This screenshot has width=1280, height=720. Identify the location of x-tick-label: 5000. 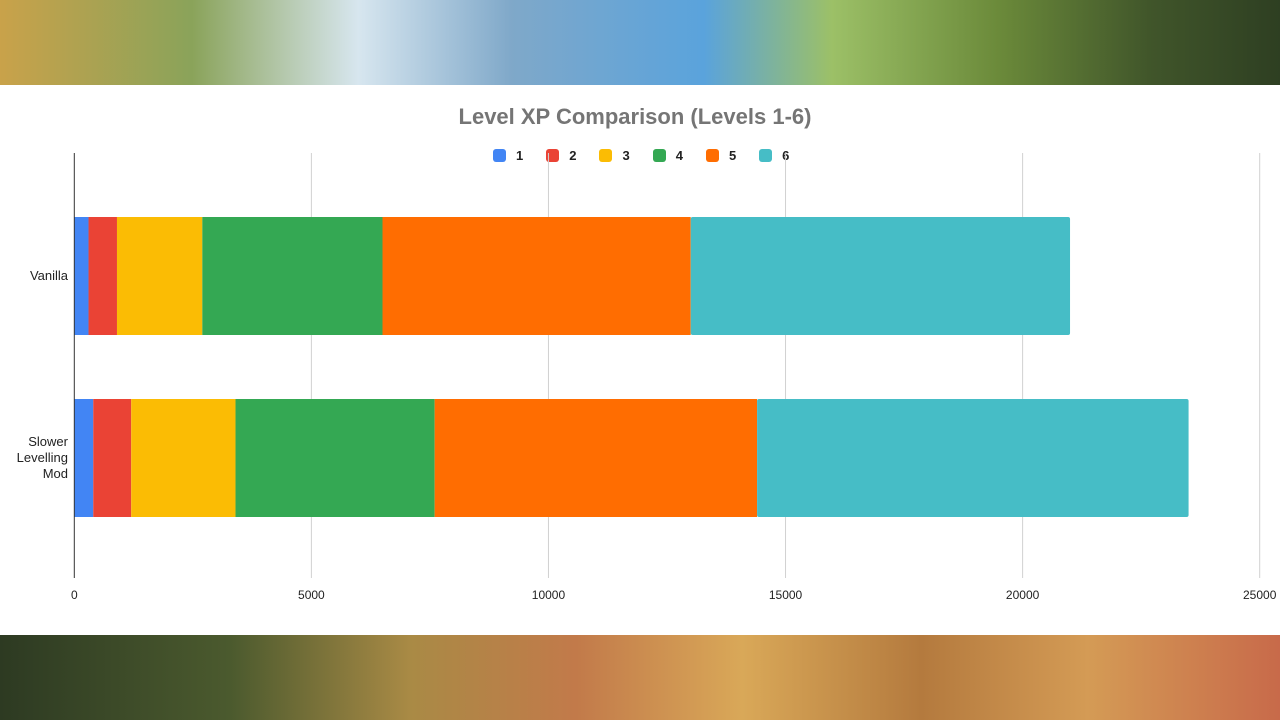
(311, 595).